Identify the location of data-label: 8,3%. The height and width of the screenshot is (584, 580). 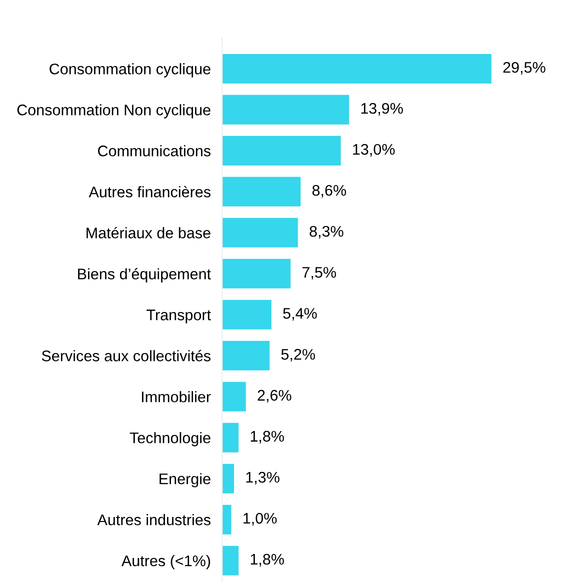
(327, 232).